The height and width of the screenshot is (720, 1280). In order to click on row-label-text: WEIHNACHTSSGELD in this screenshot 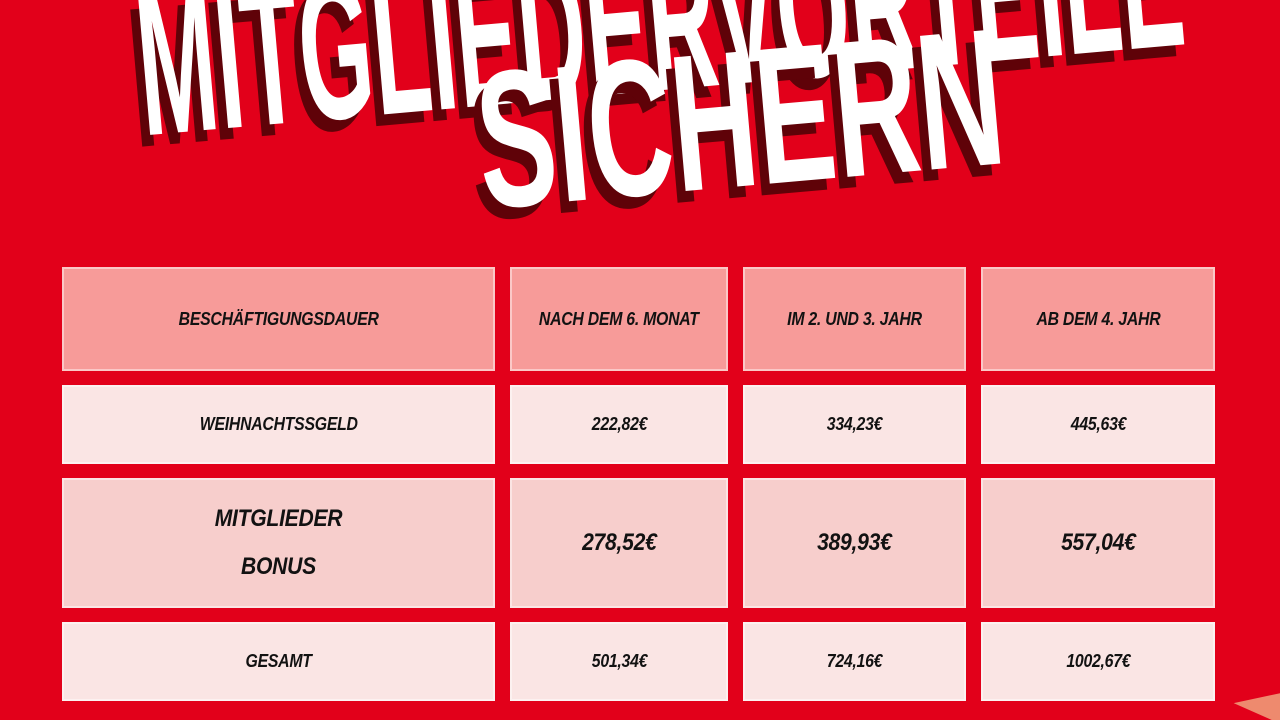, I will do `click(278, 424)`.